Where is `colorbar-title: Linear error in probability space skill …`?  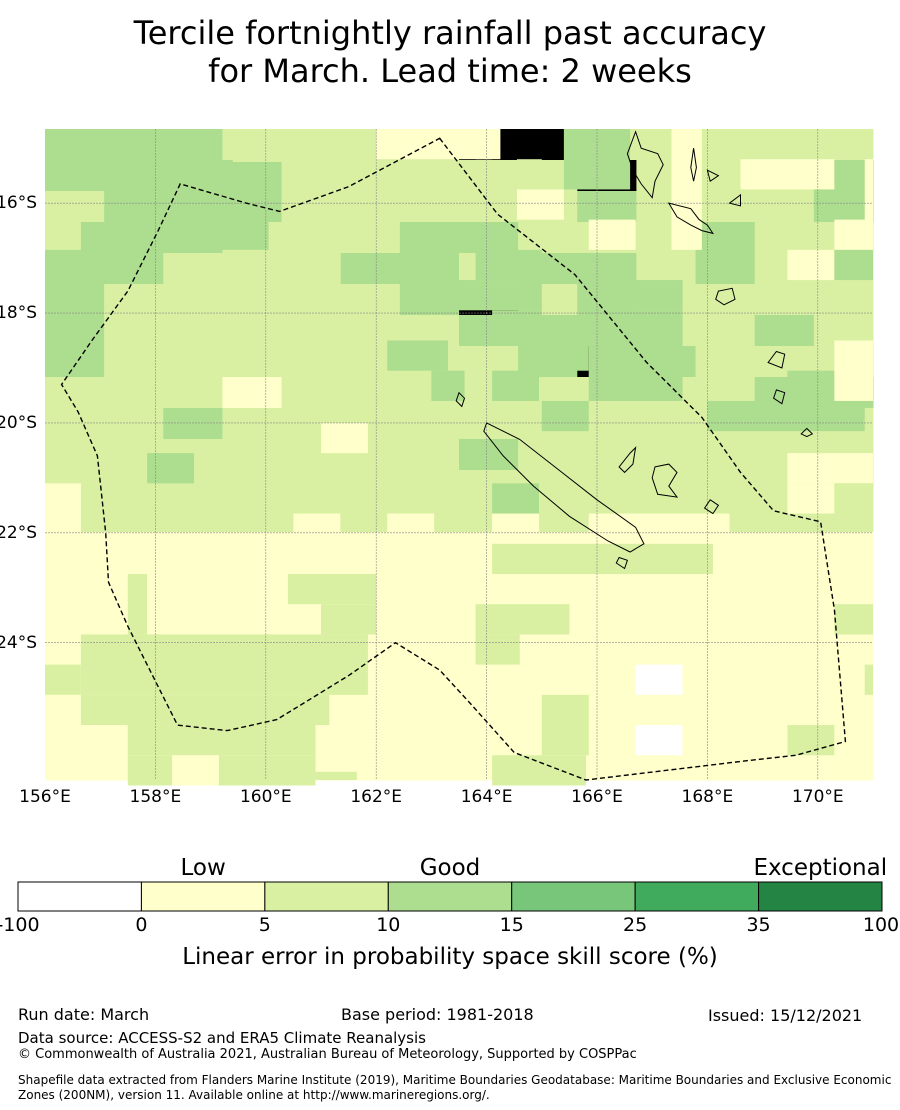 colorbar-title: Linear error in probability space skill … is located at coordinates (450, 957).